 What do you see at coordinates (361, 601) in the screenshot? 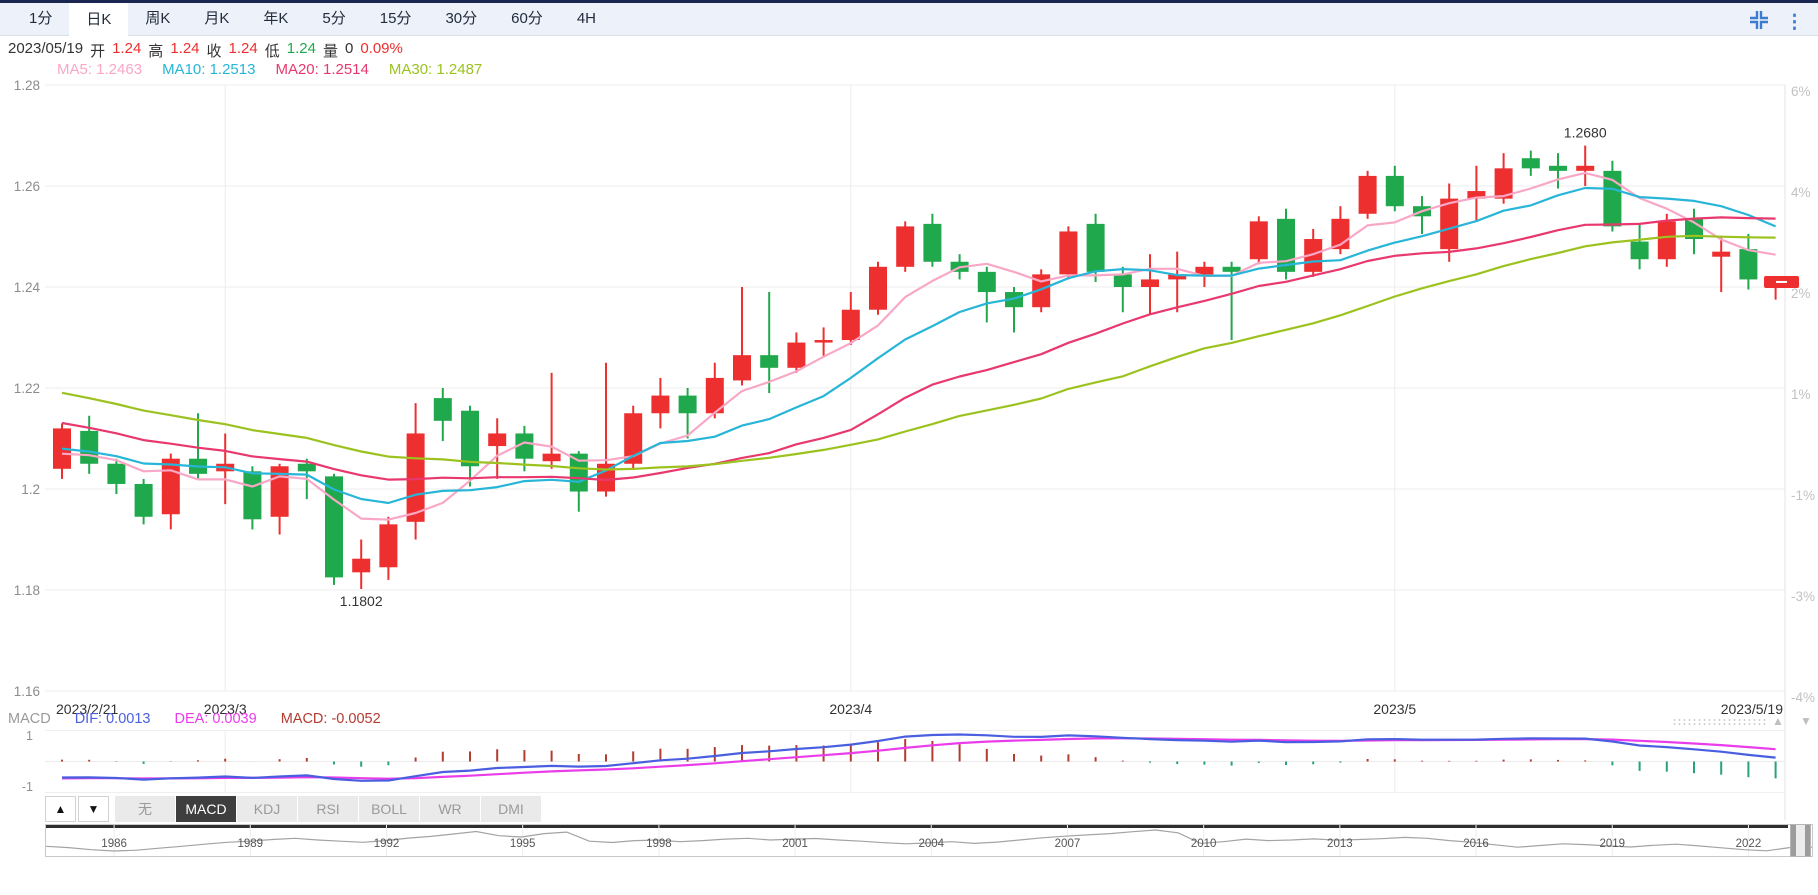
I see `svg-text: 1.1802` at bounding box center [361, 601].